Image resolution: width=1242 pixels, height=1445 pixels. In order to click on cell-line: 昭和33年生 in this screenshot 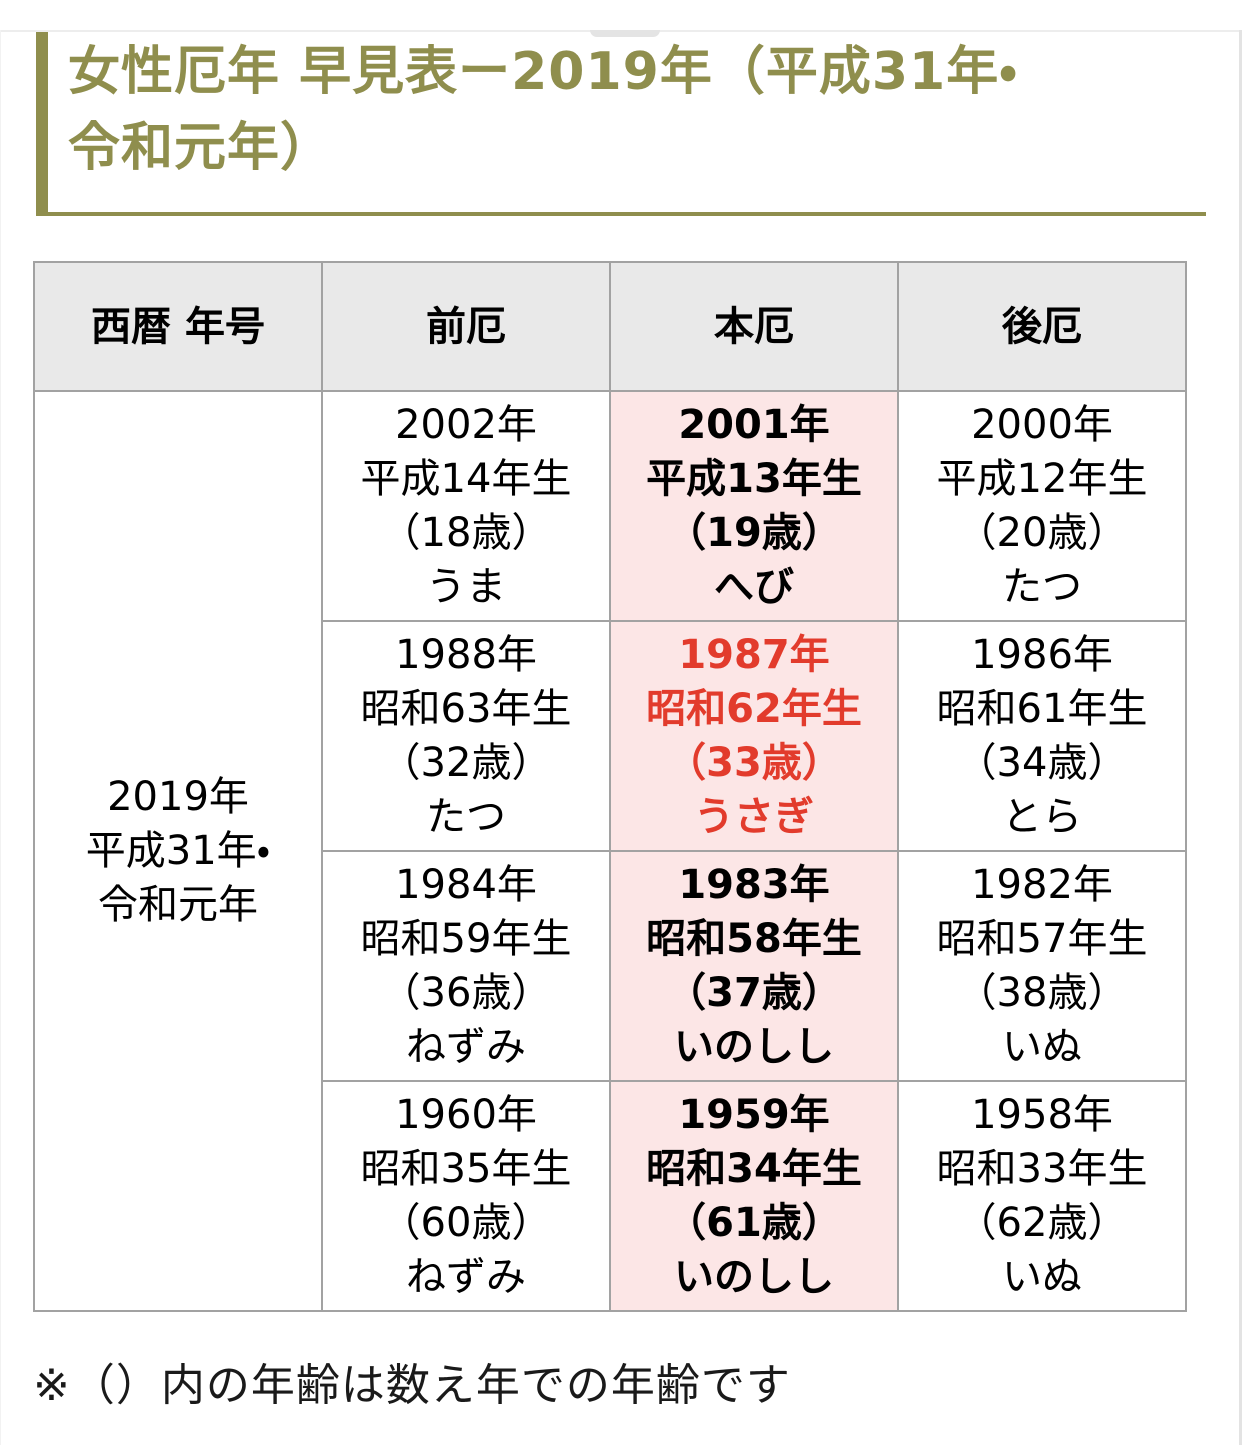, I will do `click(1042, 1169)`.